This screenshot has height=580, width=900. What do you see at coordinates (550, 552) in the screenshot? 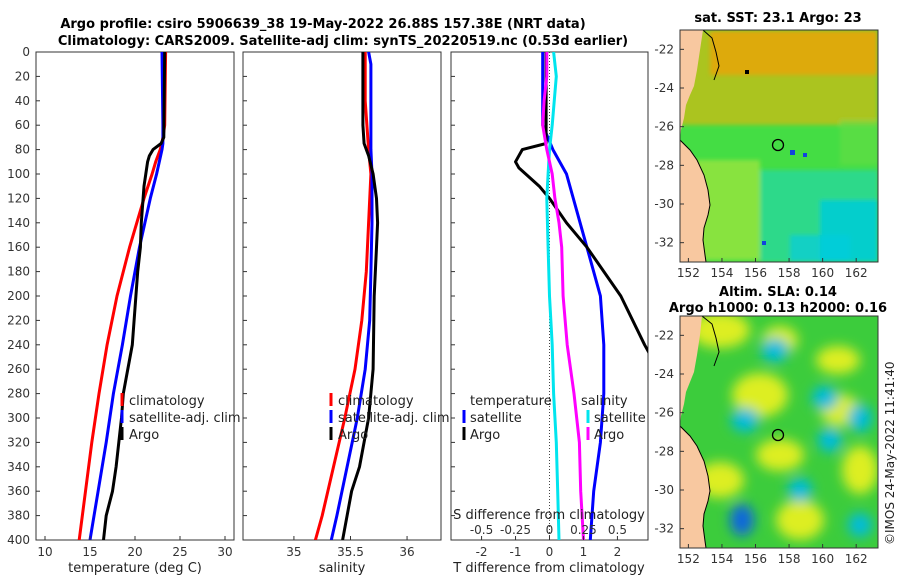
I see `x-tick-label: 0` at bounding box center [550, 552].